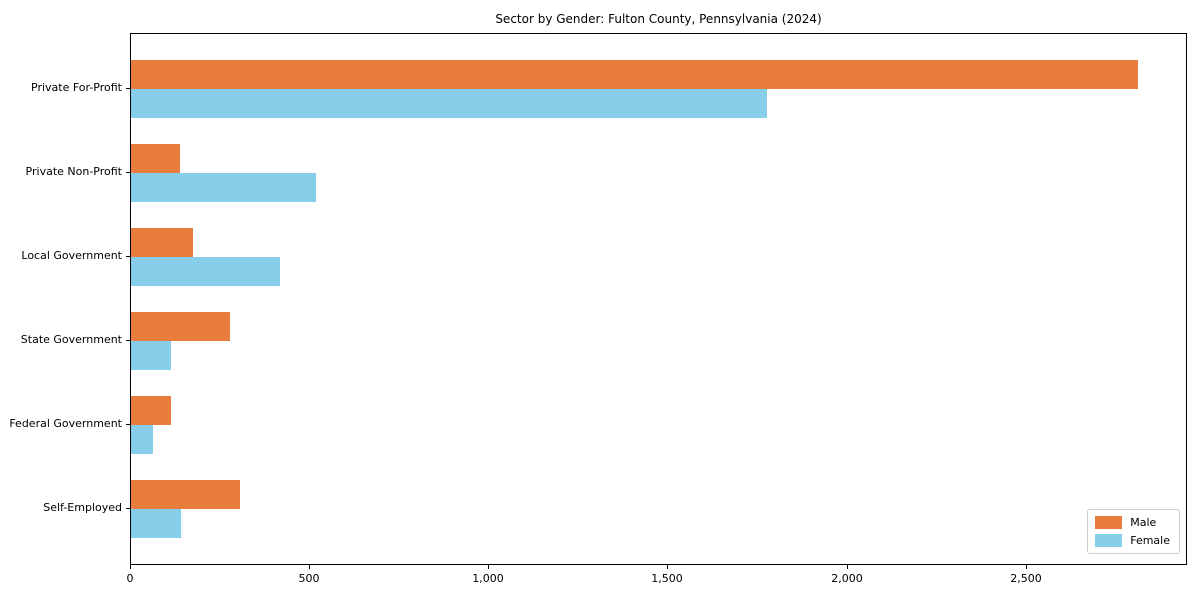 The image size is (1200, 600). Describe the element at coordinates (1109, 540) in the screenshot. I see `legend-swatch-female` at that location.